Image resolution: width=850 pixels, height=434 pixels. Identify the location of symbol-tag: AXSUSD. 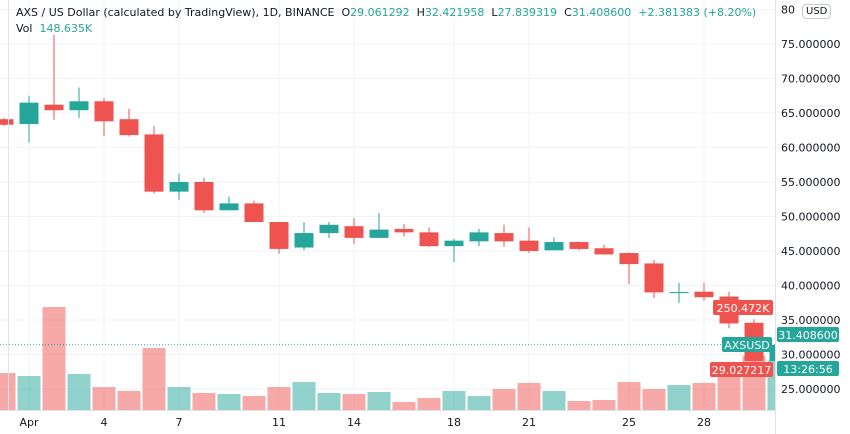
(747, 344).